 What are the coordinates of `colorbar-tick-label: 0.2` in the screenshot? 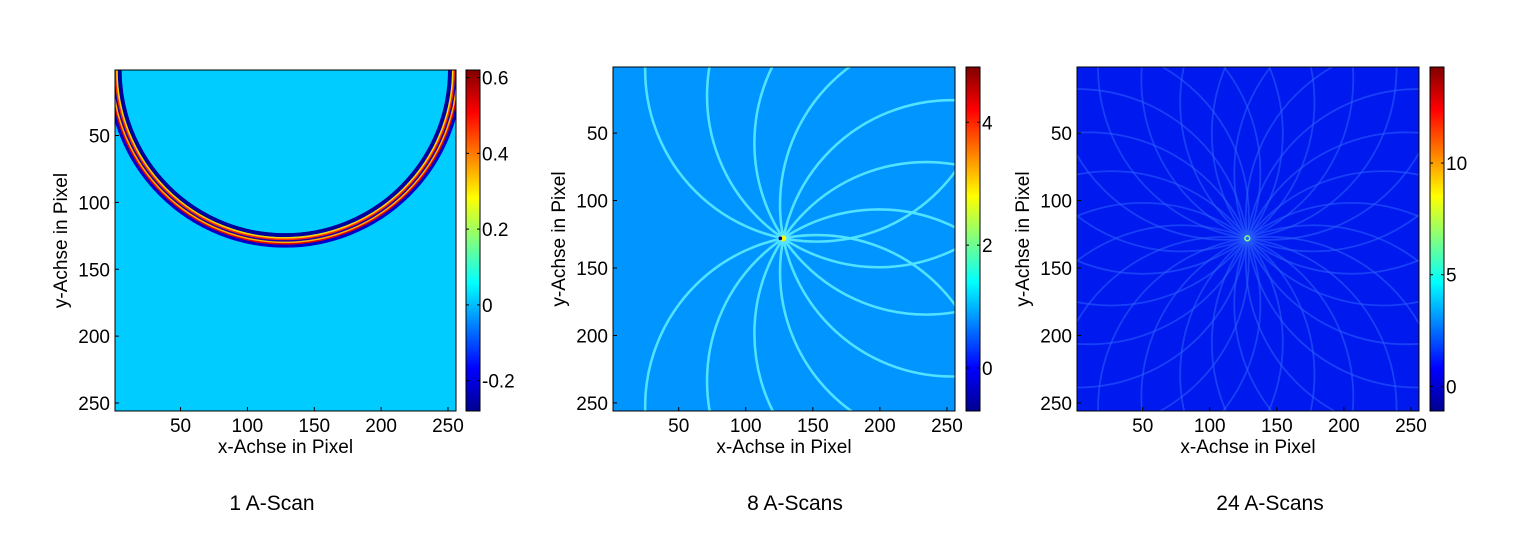 It's located at (495, 230).